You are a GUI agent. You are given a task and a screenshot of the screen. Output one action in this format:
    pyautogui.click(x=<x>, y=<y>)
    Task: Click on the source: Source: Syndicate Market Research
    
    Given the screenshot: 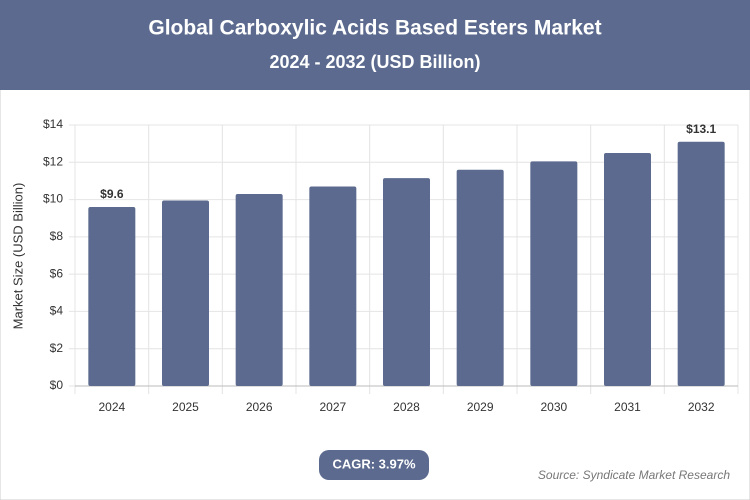 What is the action you would take?
    pyautogui.click(x=634, y=475)
    